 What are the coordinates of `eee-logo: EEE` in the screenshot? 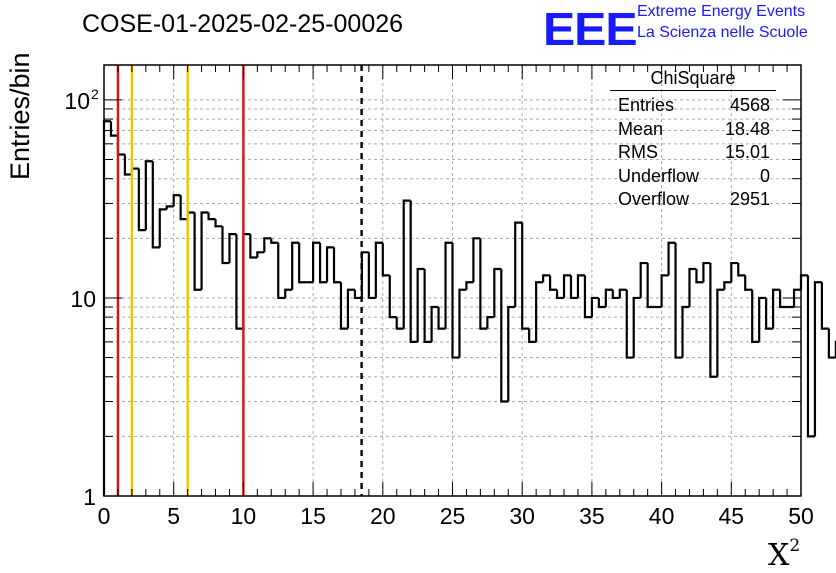 It's located at (589, 29).